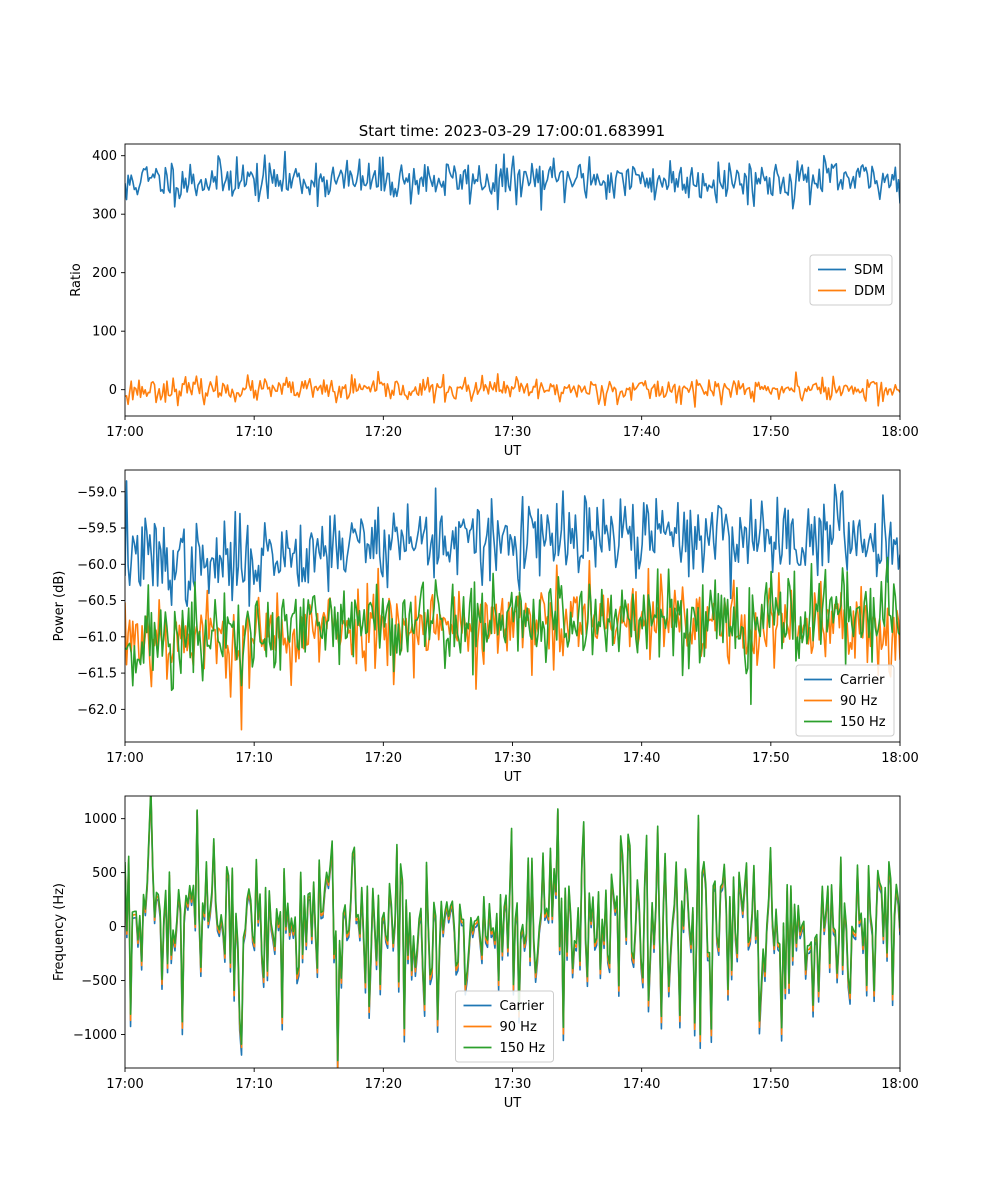 Image resolution: width=1000 pixels, height=1200 pixels. What do you see at coordinates (95, 1035) in the screenshot?
I see `y-tick-label: −1000` at bounding box center [95, 1035].